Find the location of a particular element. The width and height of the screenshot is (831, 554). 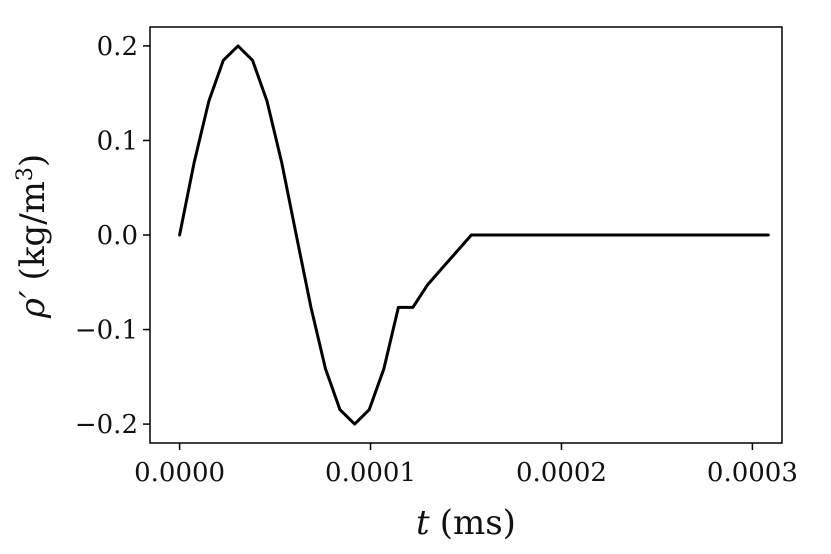

y-tick-label: −0.1 is located at coordinates (106, 331).